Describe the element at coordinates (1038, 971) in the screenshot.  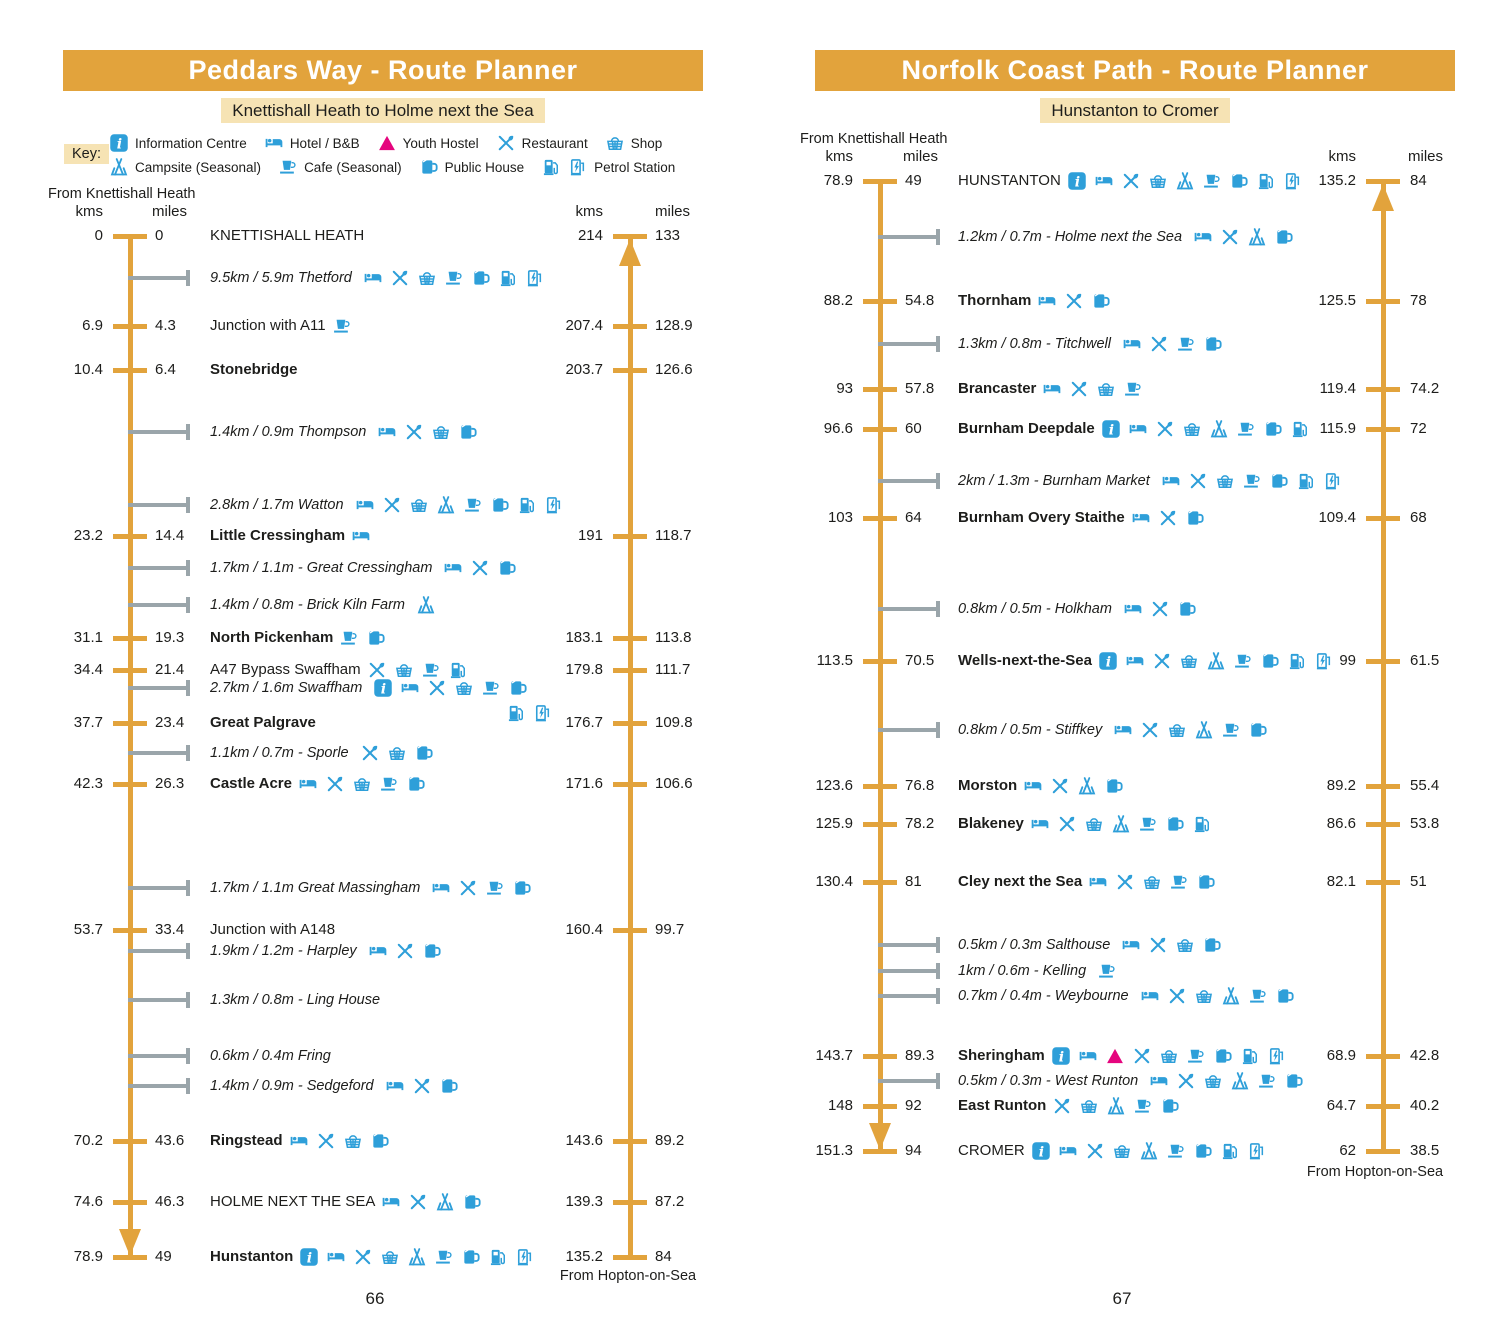
I see `spur-row: 1km / 0.6m - Kelling` at that location.